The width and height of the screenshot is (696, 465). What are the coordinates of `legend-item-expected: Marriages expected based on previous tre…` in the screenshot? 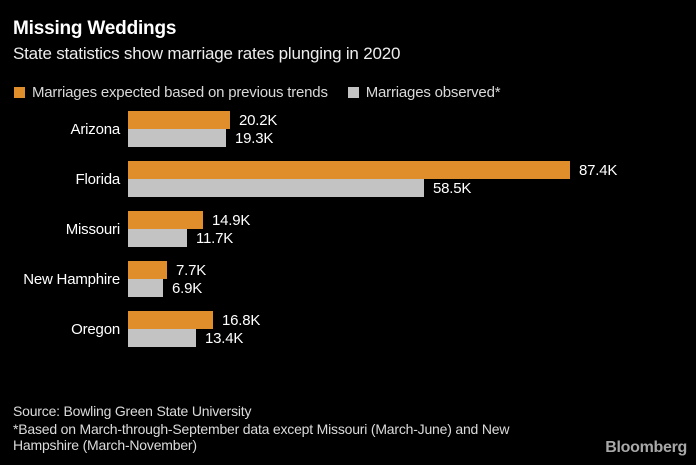 It's located at (171, 92).